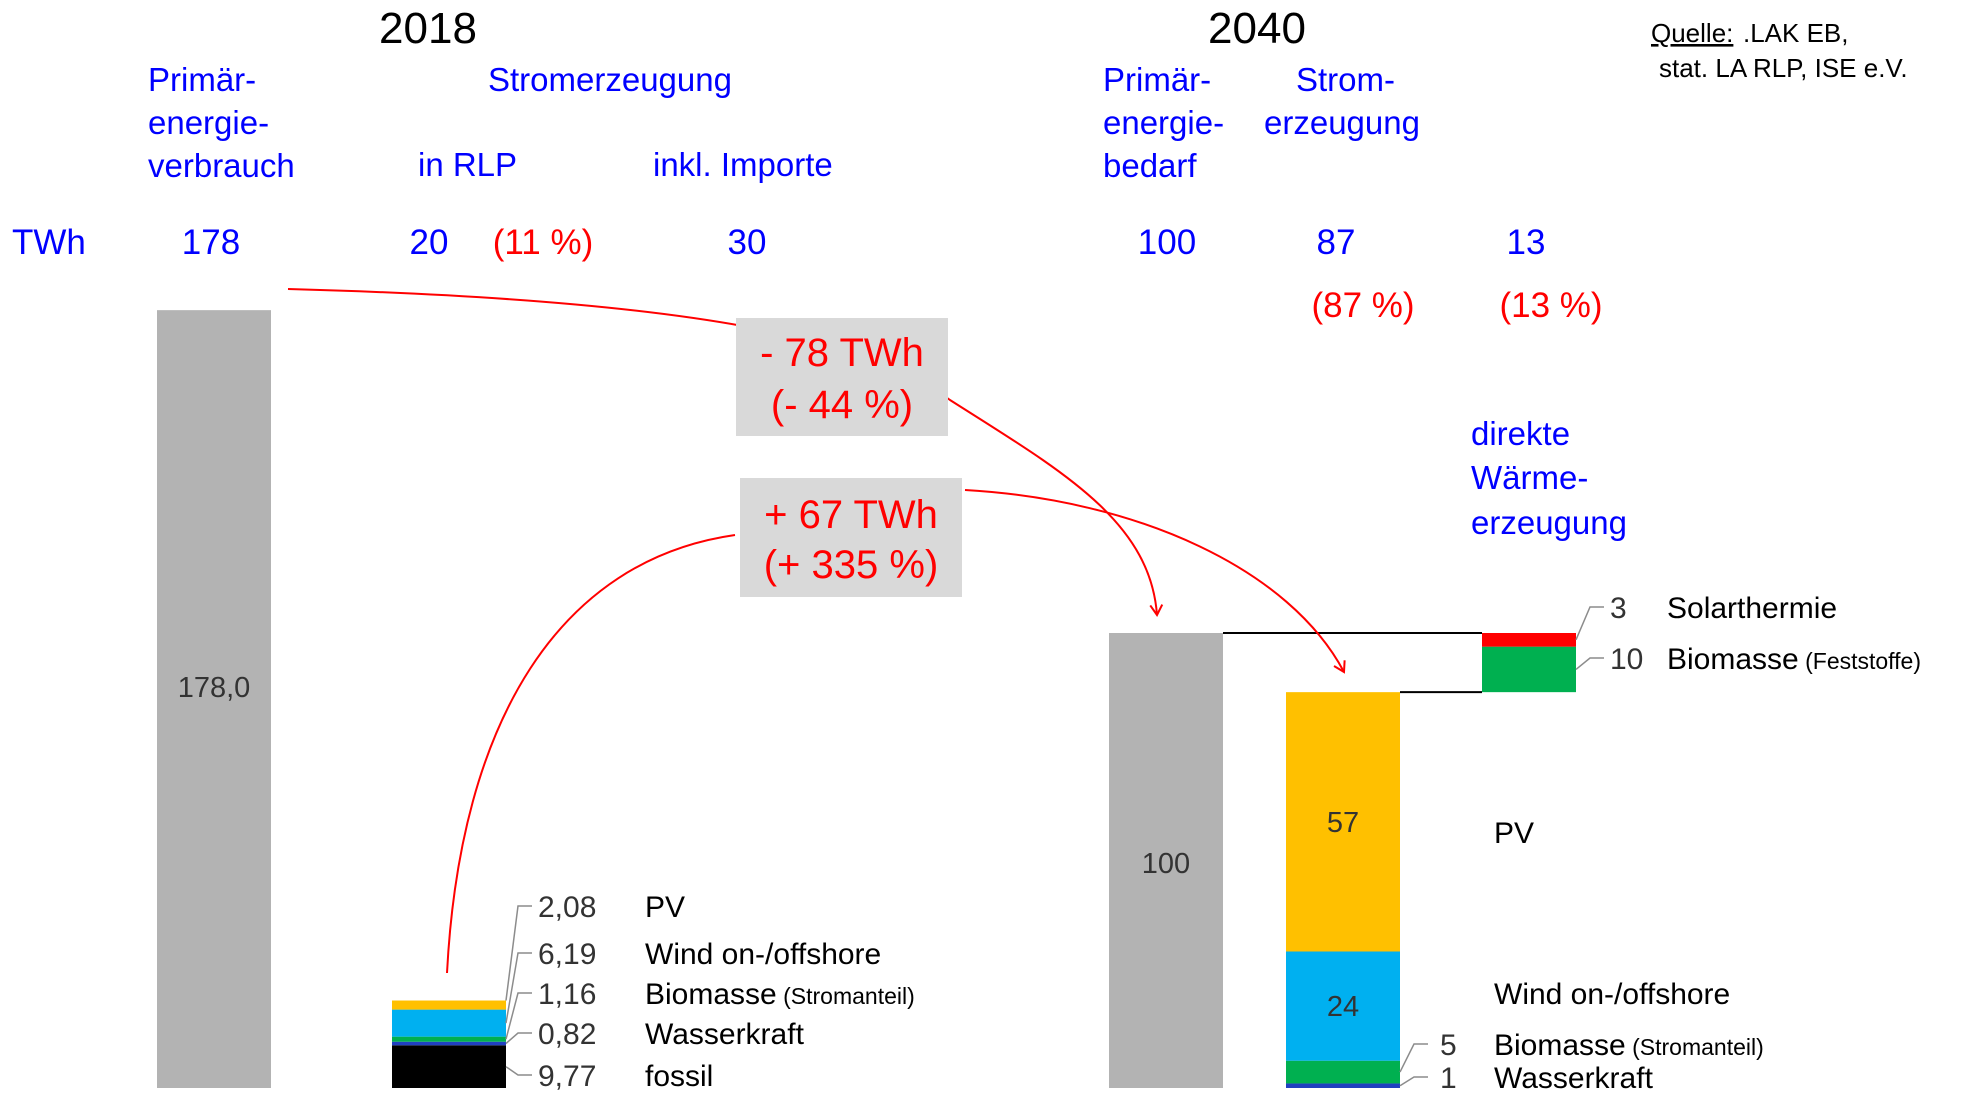 Image resolution: width=1963 pixels, height=1093 pixels. I want to click on header-line: direkte, so click(1520, 433).